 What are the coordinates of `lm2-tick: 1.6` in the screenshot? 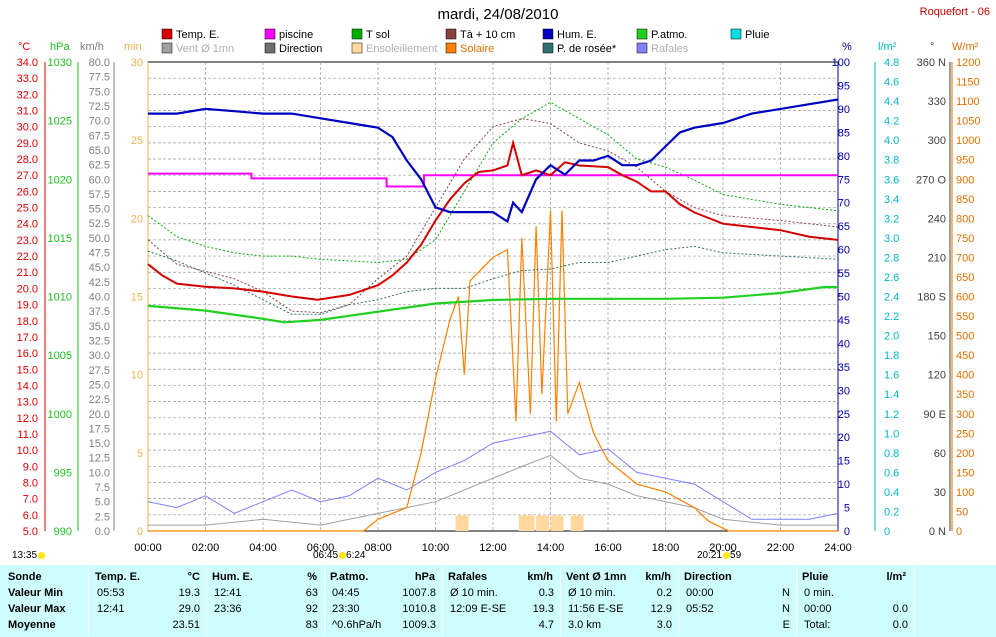 It's located at (891, 376).